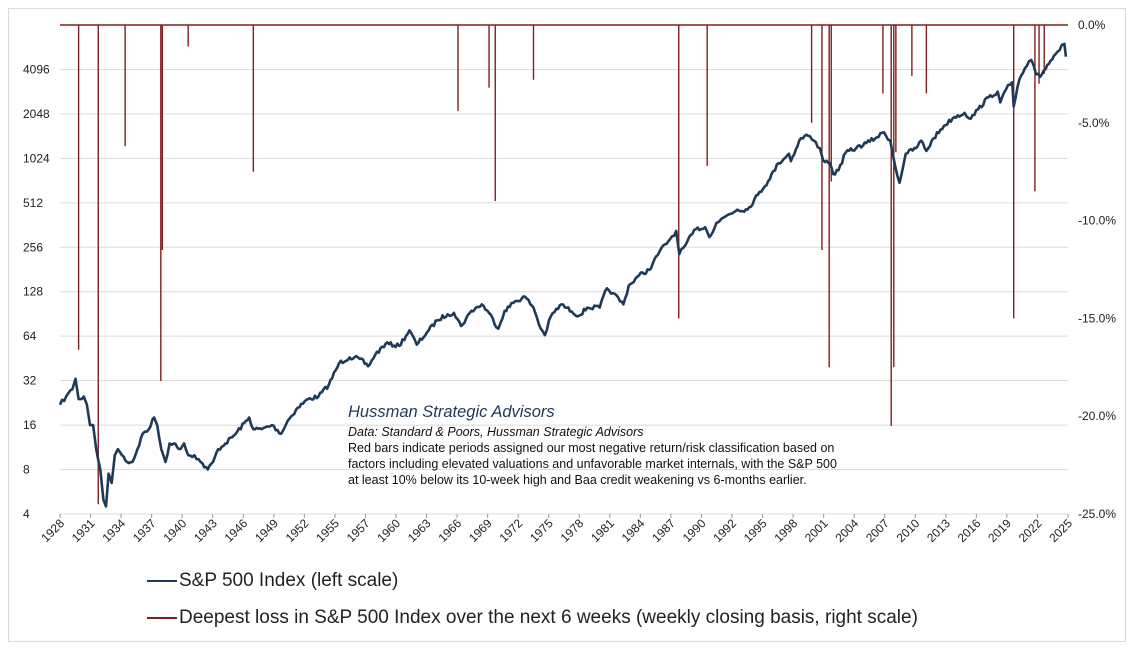  Describe the element at coordinates (816, 530) in the screenshot. I see `x-tick-label: 2001` at that location.